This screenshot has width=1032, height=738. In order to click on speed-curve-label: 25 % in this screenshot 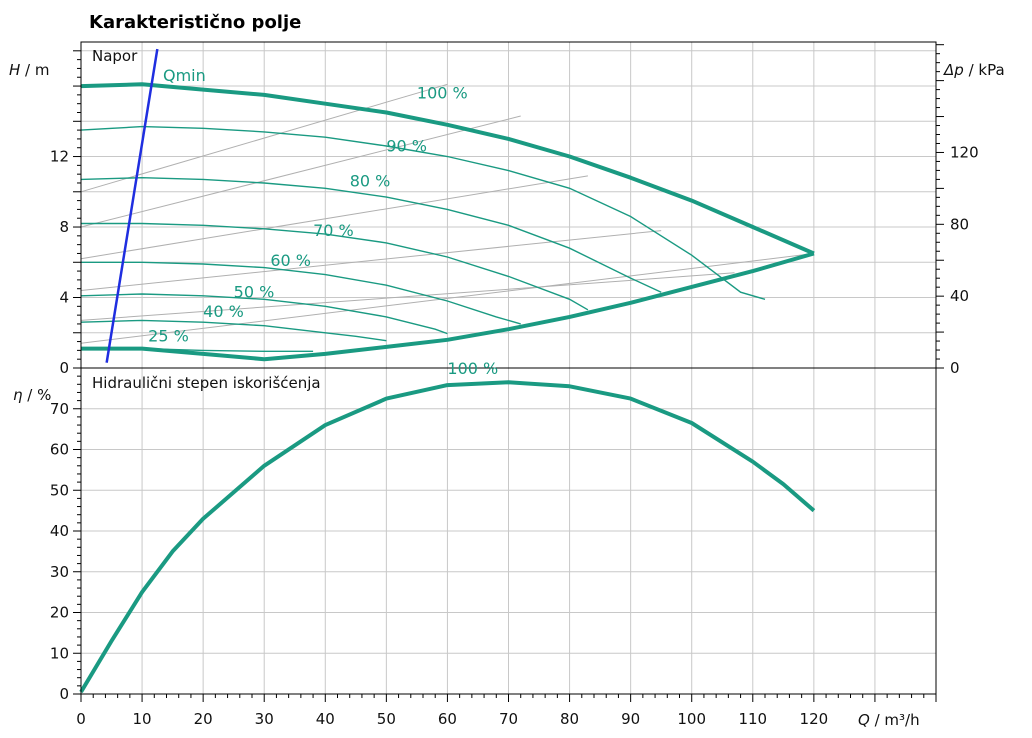, I will do `click(168, 336)`.